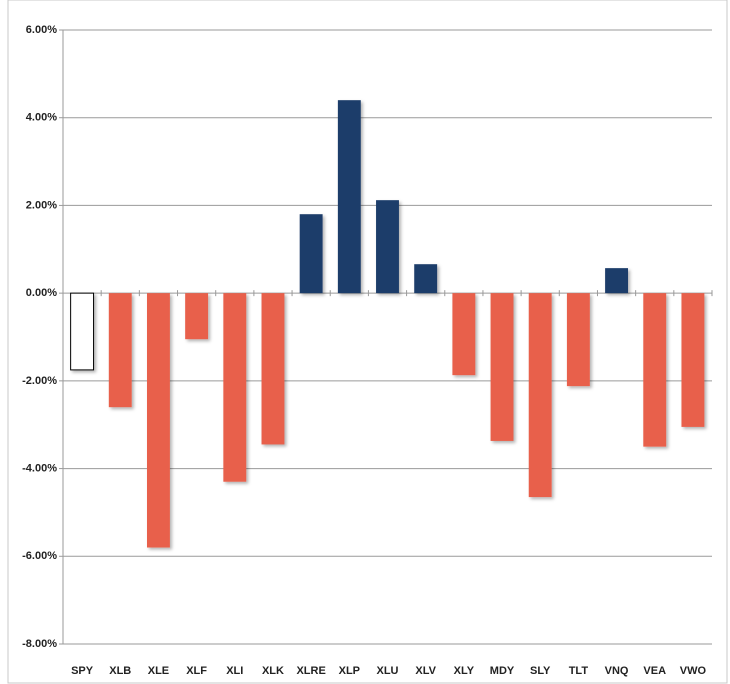  I want to click on x-tick-label: XLRE, so click(310, 671).